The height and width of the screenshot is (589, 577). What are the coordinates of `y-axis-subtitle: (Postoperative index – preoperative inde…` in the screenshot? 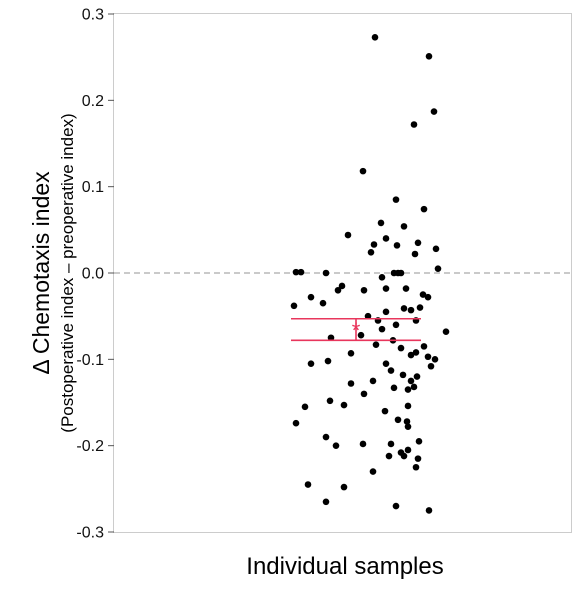 It's located at (67, 272).